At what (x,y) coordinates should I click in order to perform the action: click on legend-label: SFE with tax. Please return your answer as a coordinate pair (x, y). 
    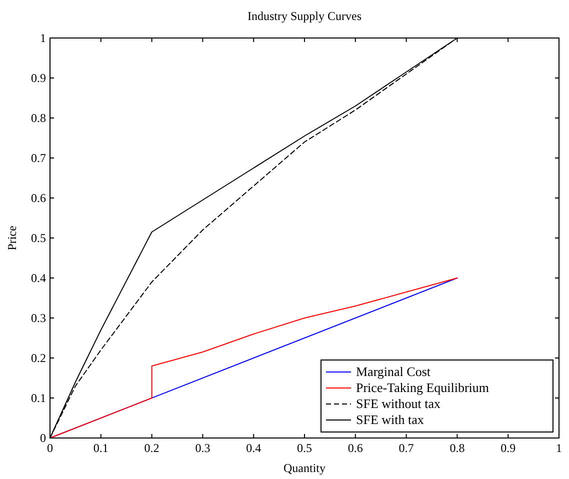
    Looking at the image, I should click on (390, 419).